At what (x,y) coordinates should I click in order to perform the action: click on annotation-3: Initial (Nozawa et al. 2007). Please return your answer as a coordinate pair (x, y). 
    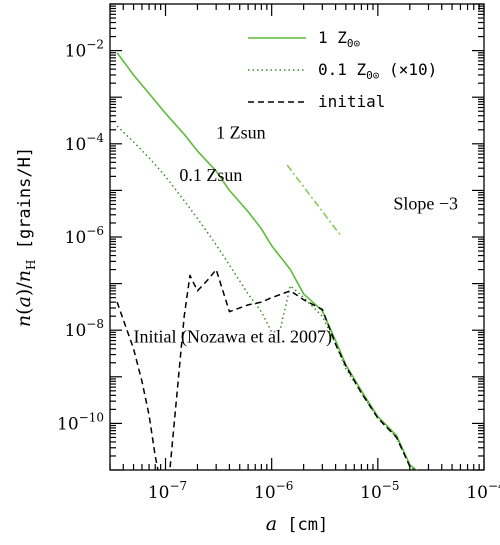
    Looking at the image, I should click on (233, 336).